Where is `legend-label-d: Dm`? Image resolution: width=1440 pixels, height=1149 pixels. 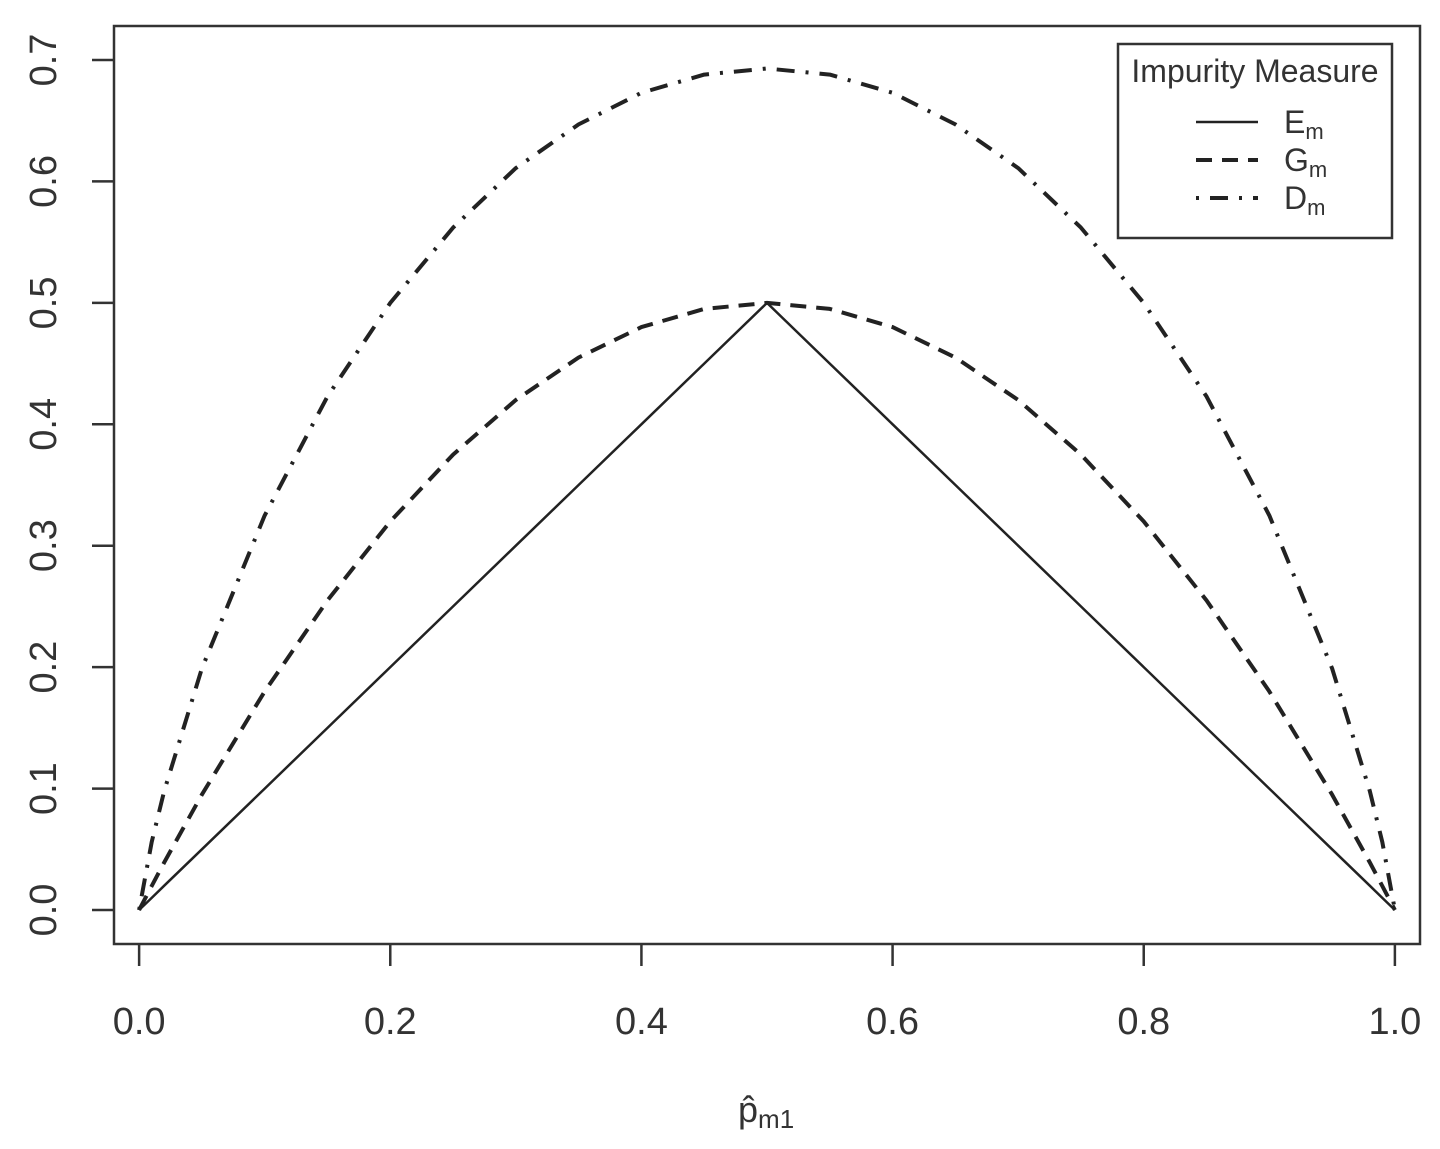
legend-label-d: Dm is located at coordinates (1304, 200).